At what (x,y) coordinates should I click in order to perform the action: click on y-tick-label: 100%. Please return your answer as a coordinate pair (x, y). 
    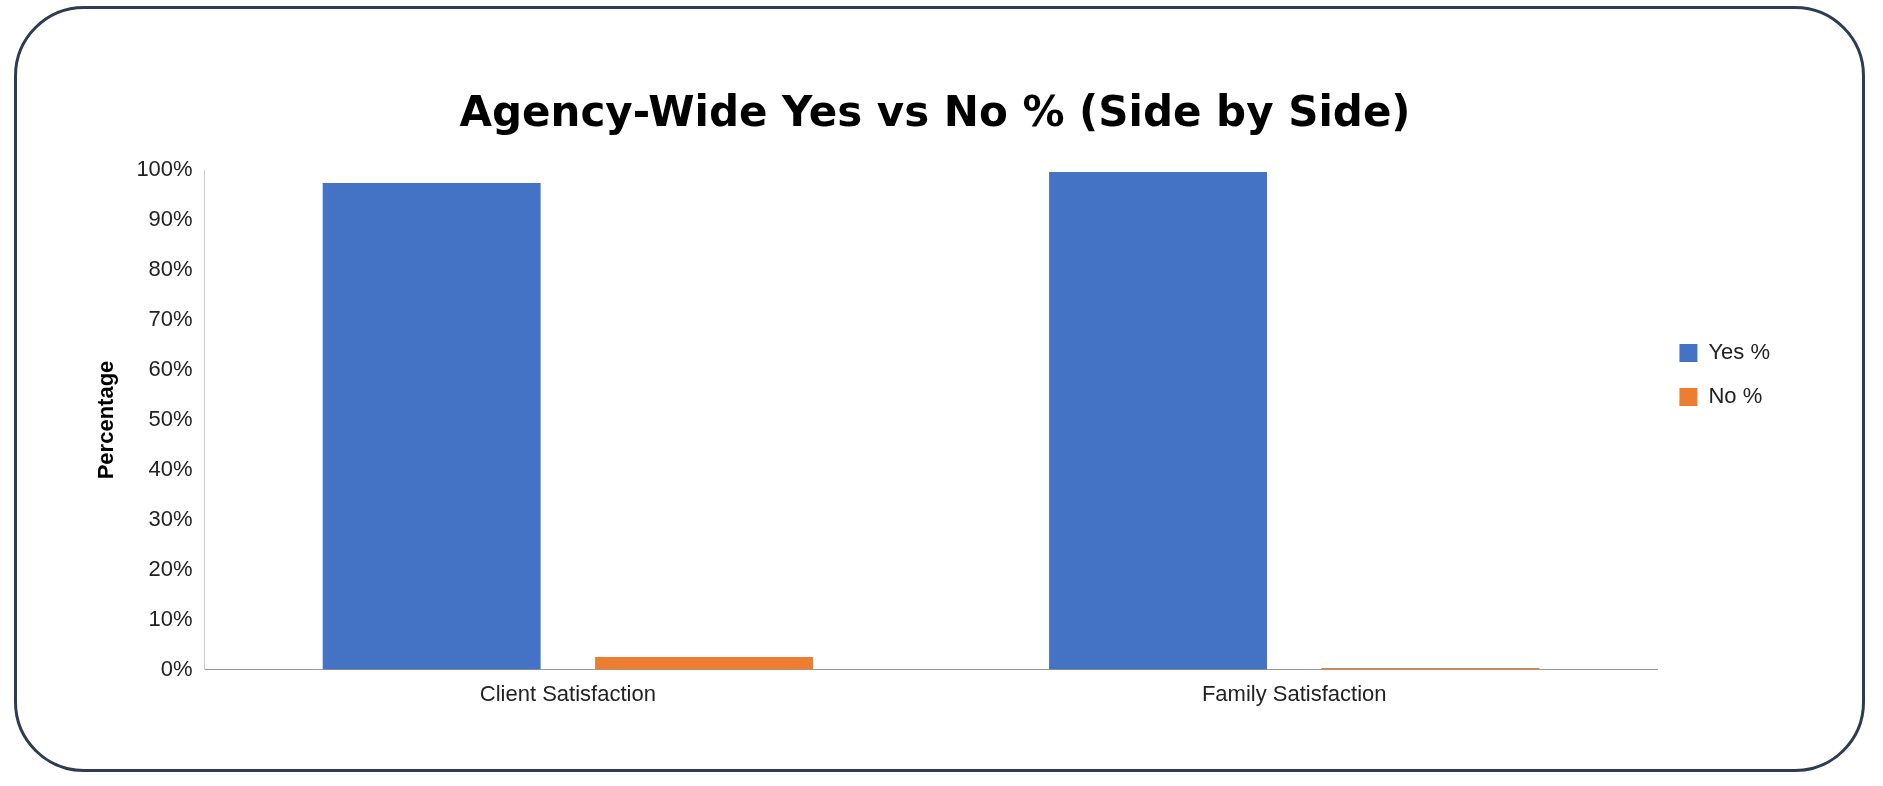
    Looking at the image, I should click on (164, 169).